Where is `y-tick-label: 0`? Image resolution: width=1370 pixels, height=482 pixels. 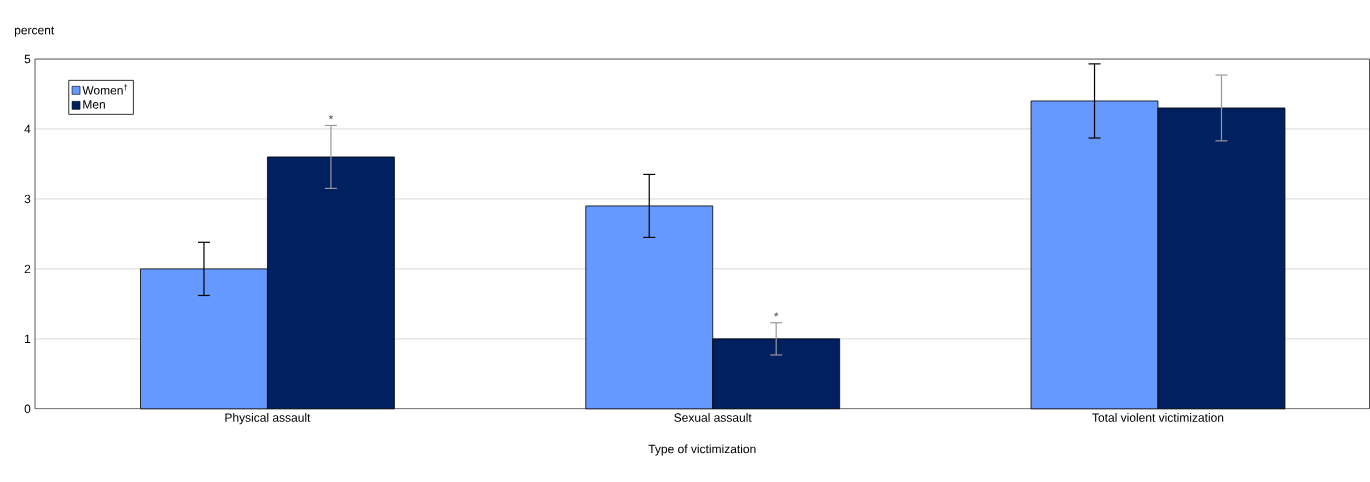
y-tick-label: 0 is located at coordinates (27, 409).